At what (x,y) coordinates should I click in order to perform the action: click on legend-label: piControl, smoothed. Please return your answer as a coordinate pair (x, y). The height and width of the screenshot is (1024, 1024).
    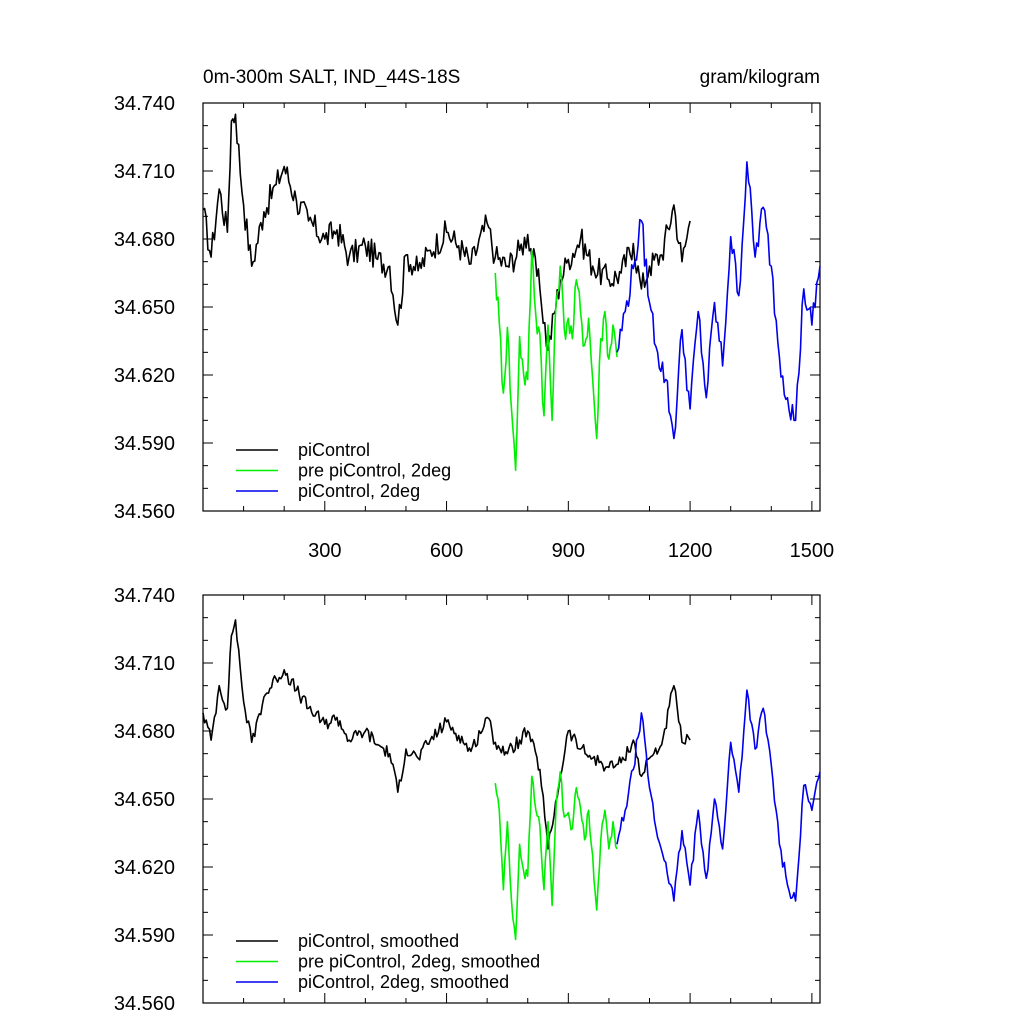
    Looking at the image, I should click on (378, 941).